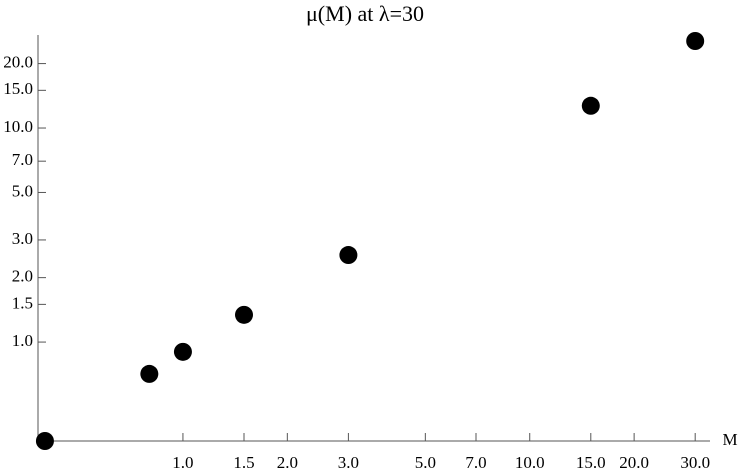 This screenshot has width=747, height=476. I want to click on y-tick-label: 10.0, so click(18, 126).